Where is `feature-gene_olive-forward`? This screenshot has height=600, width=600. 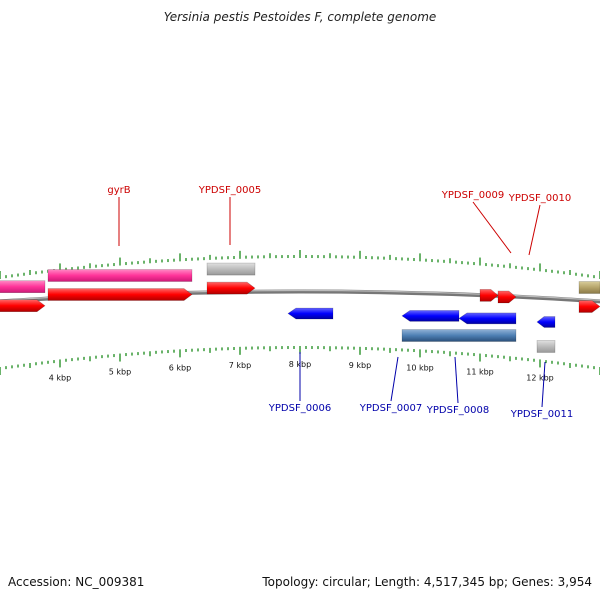 feature-gene_olive-forward is located at coordinates (589, 287).